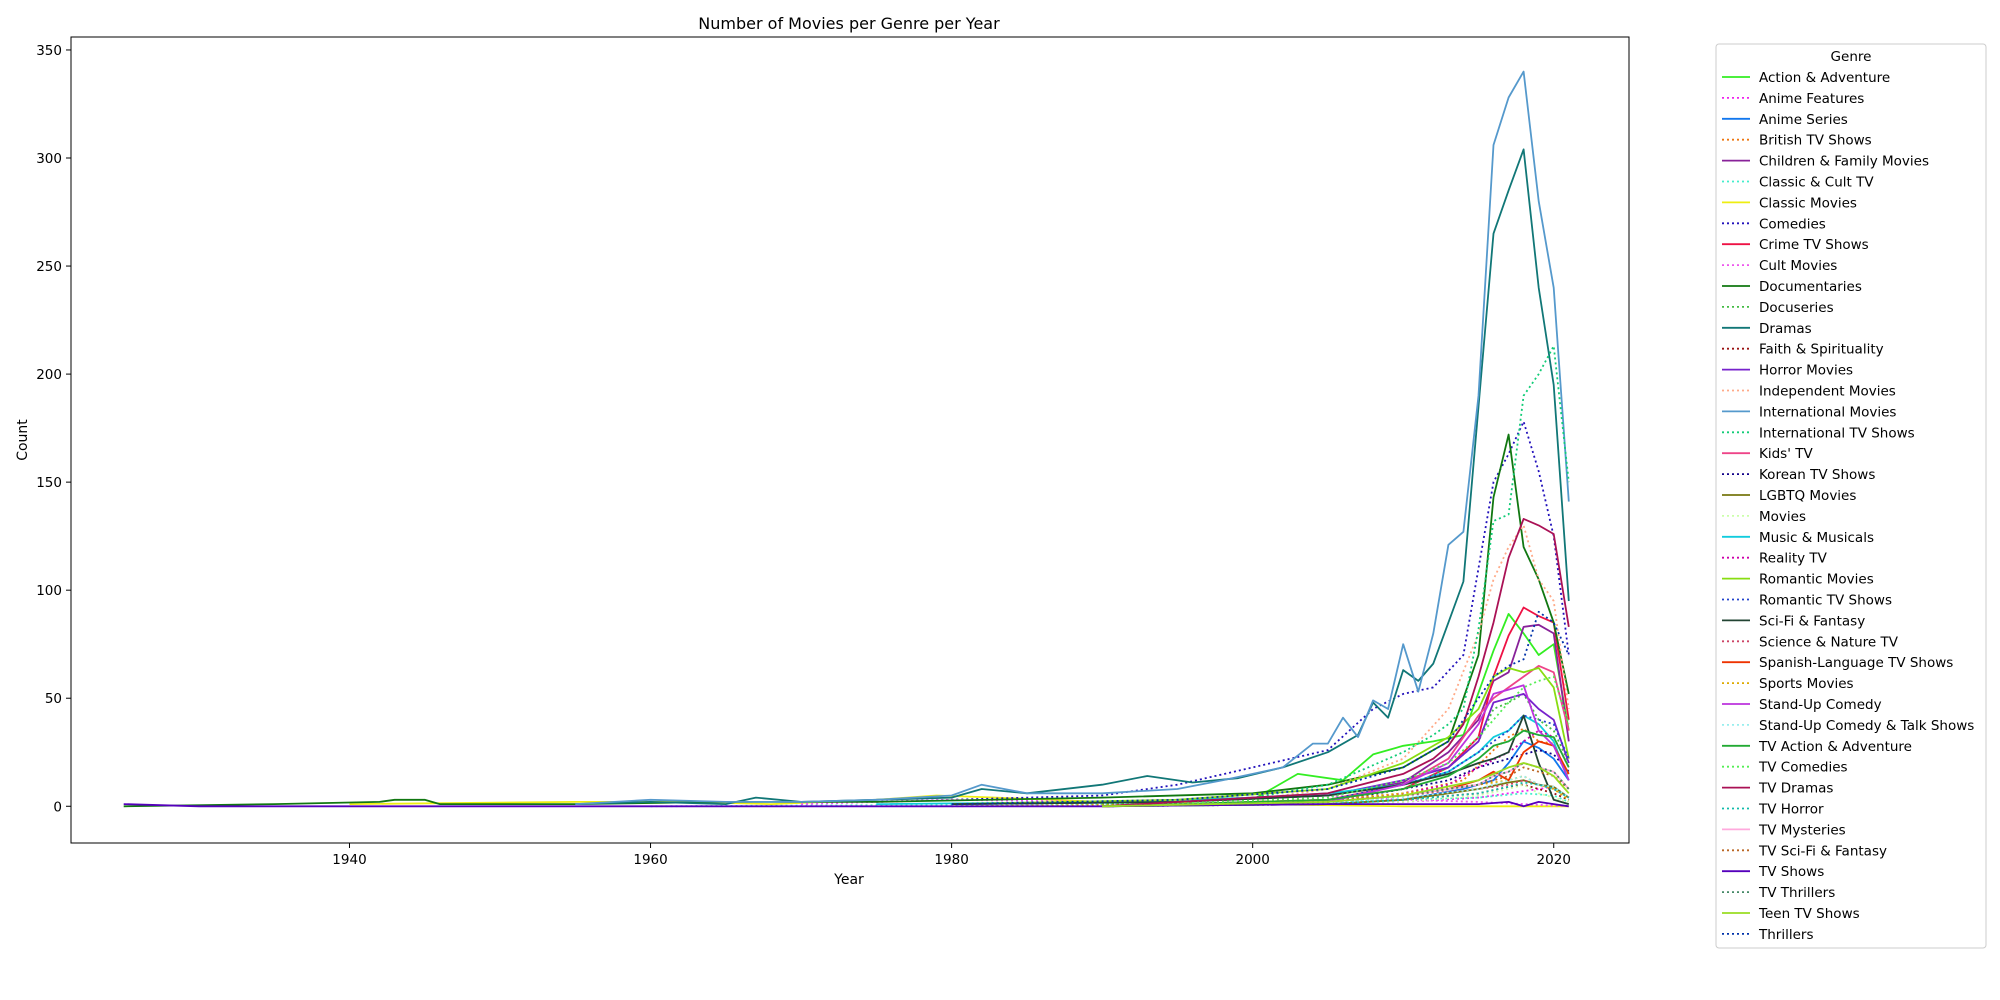 The width and height of the screenshot is (2000, 1000). I want to click on legend-label: Cult Movies, so click(1798, 266).